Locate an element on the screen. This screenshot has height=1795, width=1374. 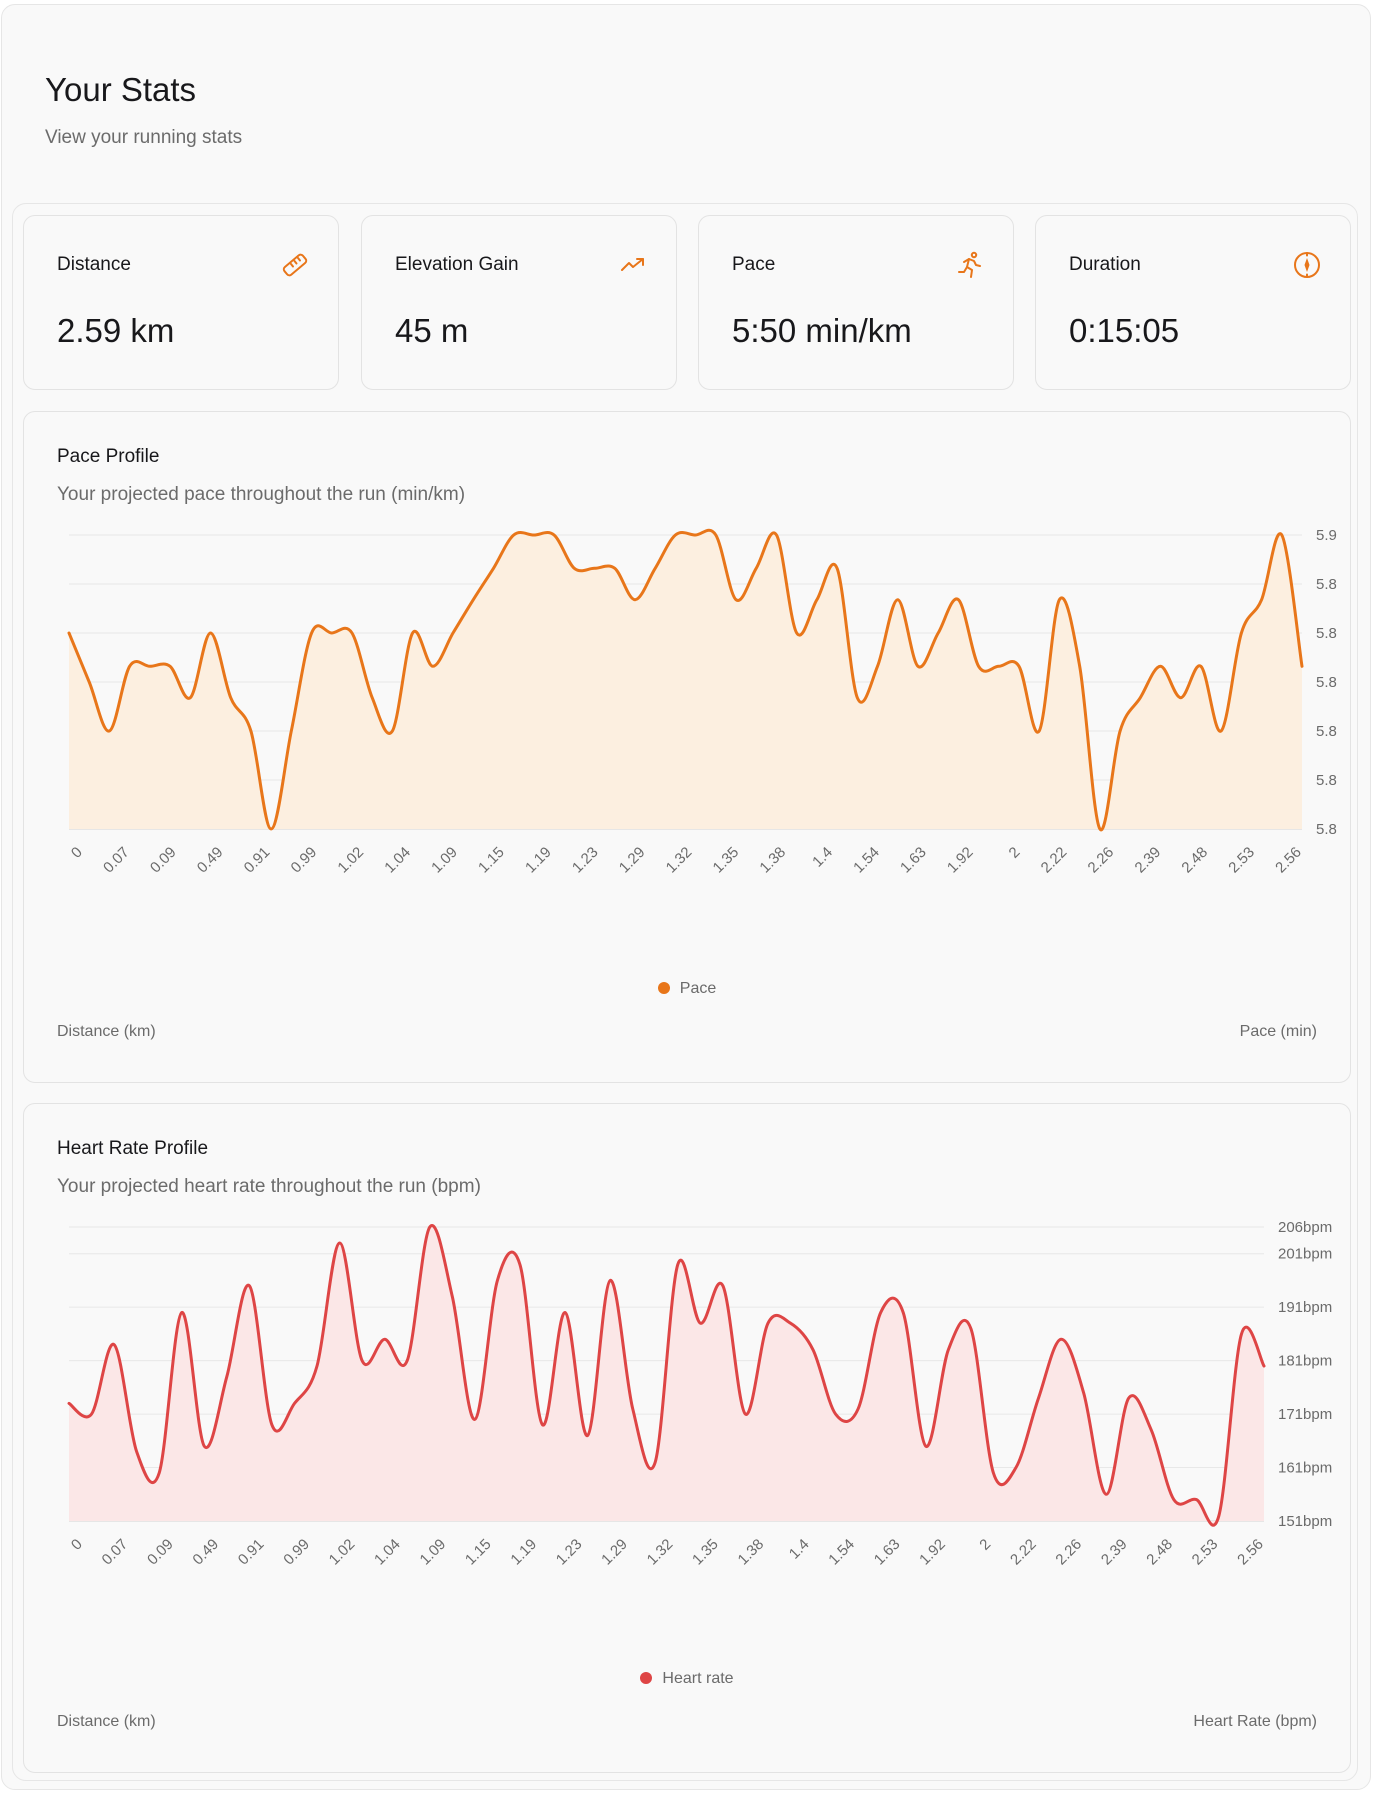
chart-title: Heart Rate Profile is located at coordinates (133, 1148).